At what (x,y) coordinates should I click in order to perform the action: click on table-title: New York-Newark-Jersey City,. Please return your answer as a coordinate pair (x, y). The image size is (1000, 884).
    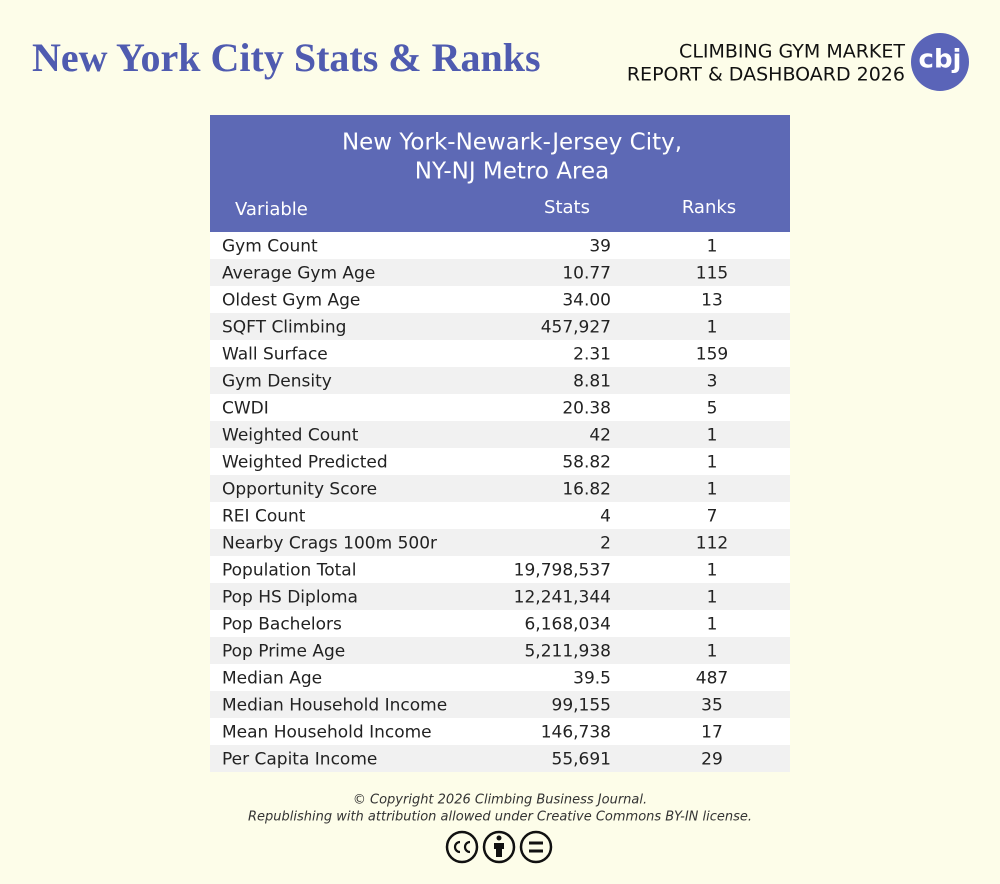
    Looking at the image, I should click on (512, 143).